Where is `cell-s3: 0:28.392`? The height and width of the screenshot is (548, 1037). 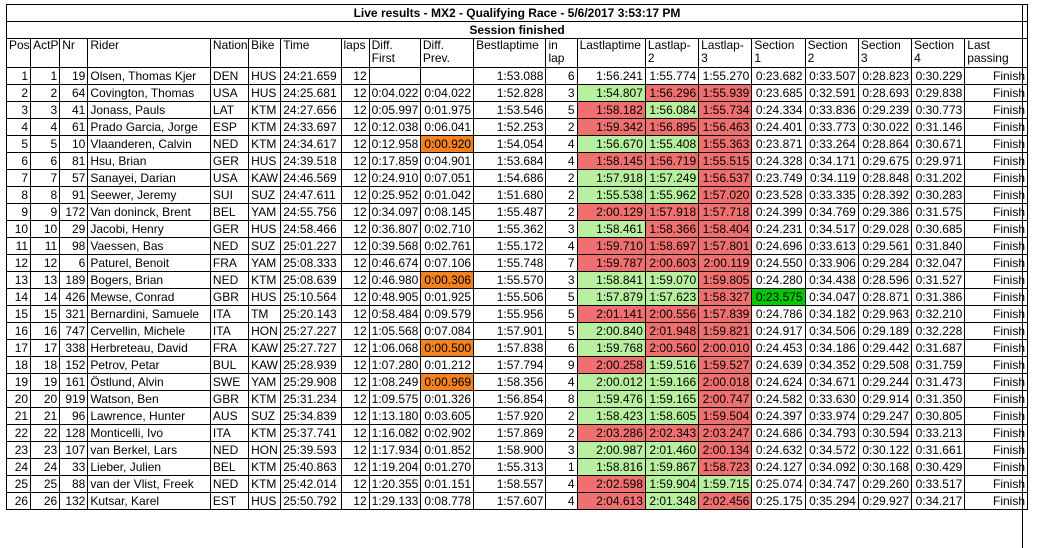
cell-s3: 0:28.392 is located at coordinates (885, 195).